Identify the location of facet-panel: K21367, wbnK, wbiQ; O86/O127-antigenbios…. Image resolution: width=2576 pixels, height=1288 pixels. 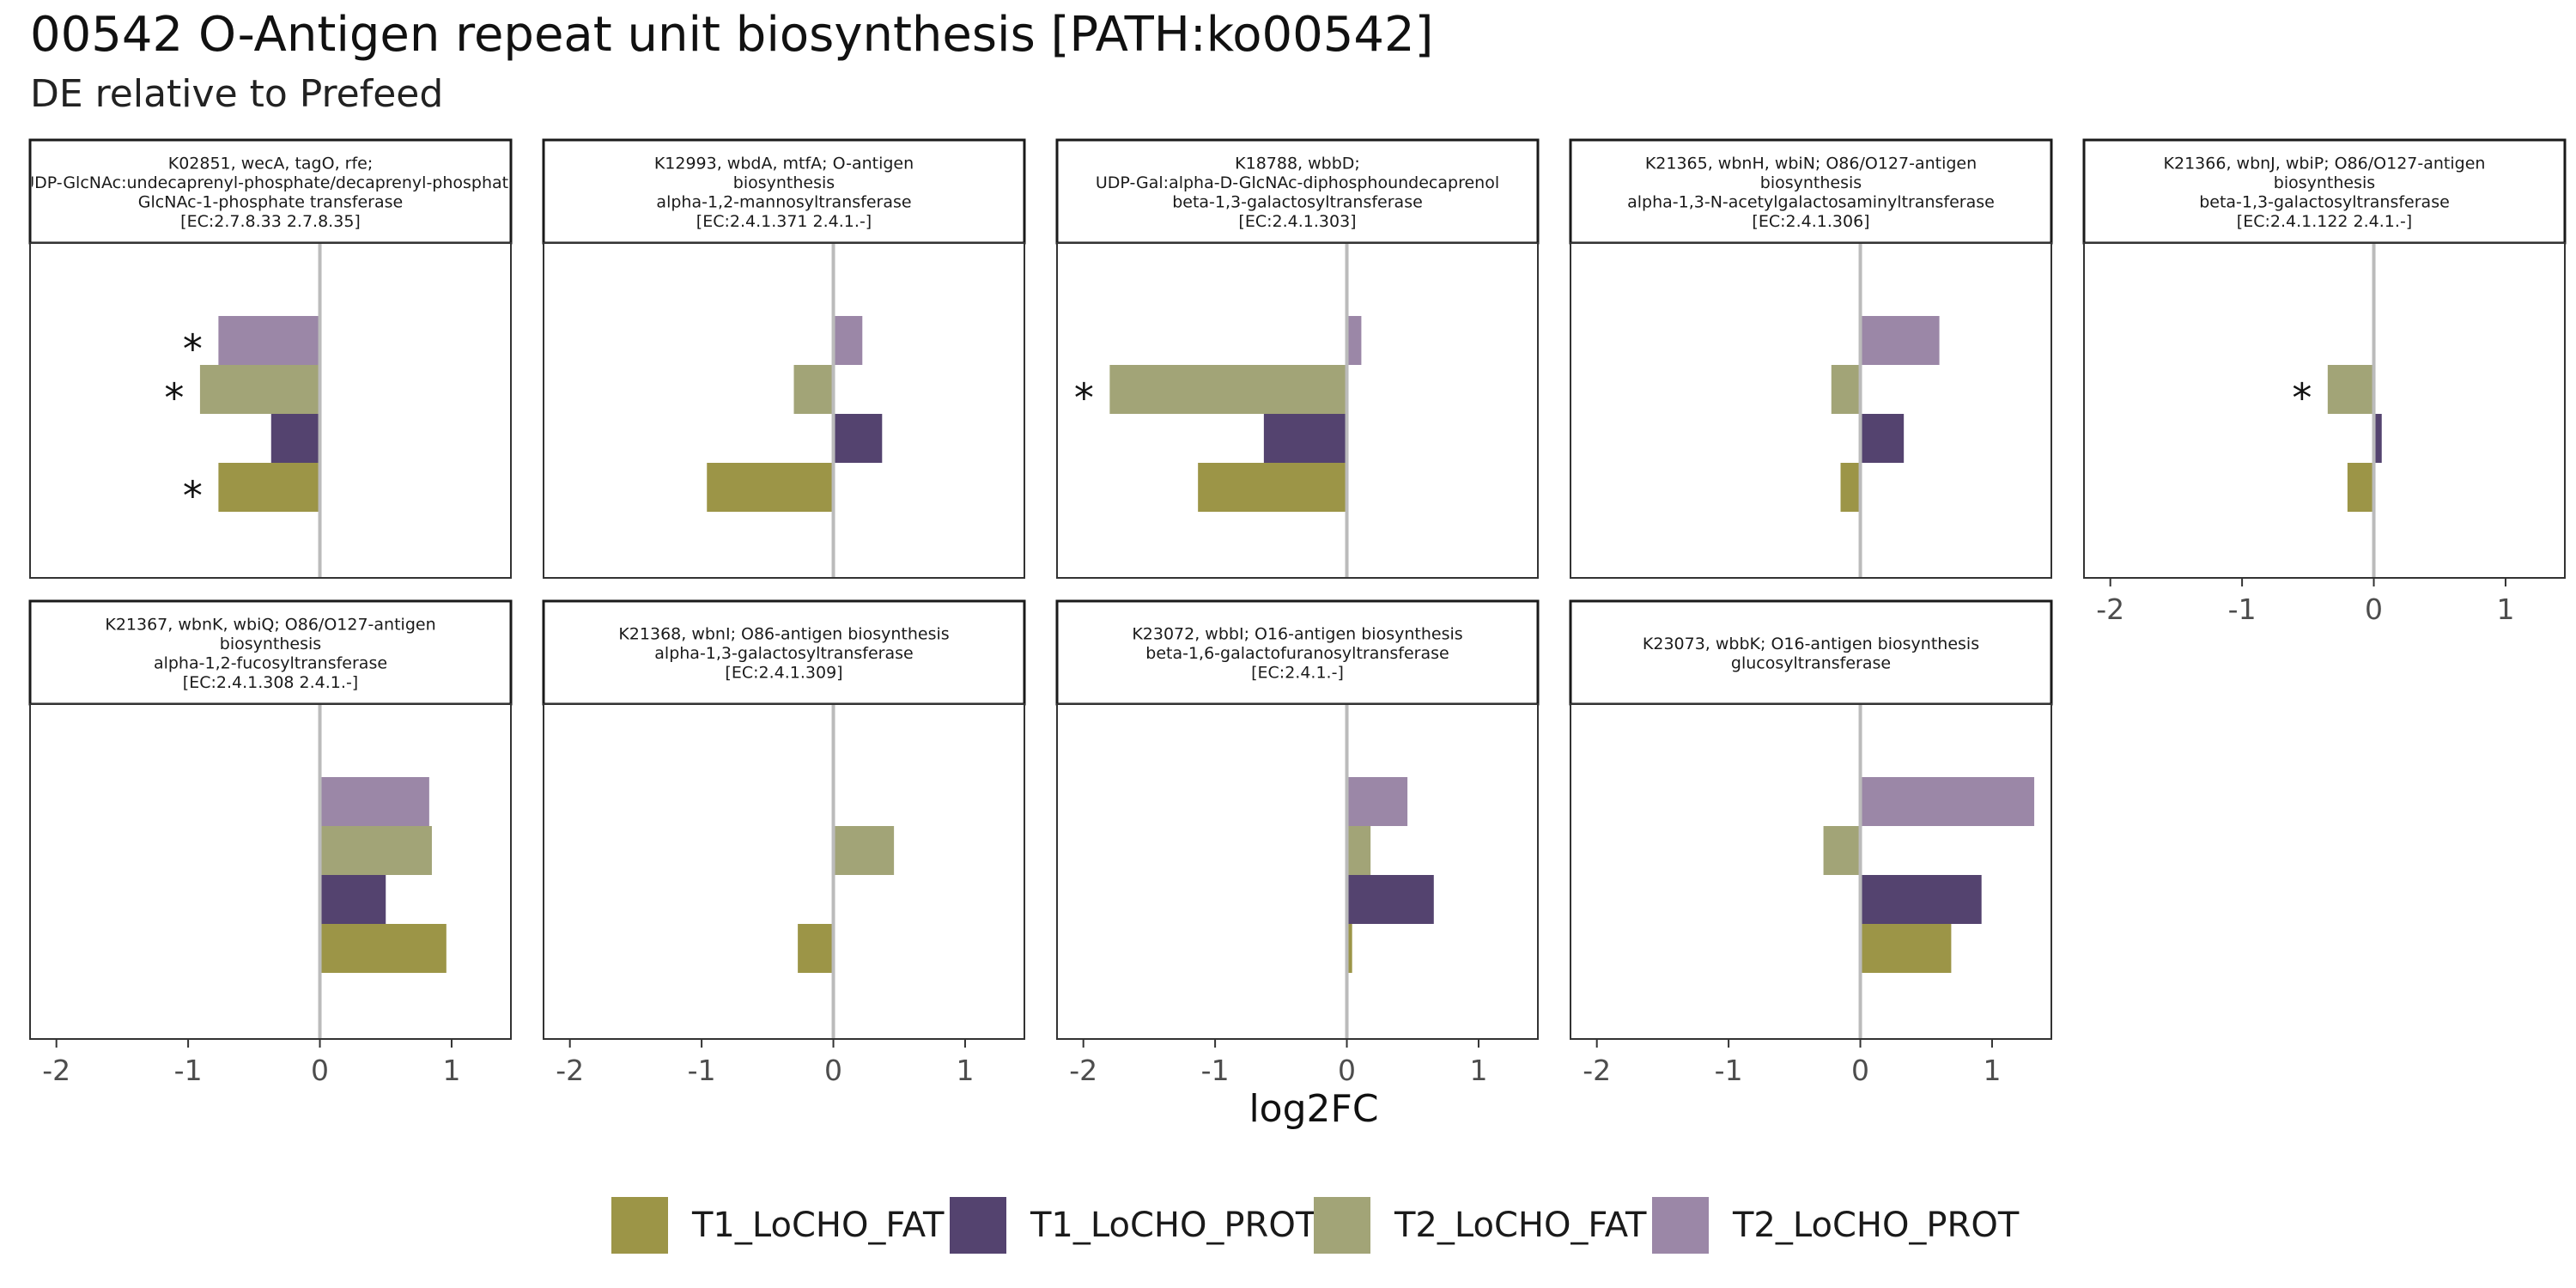
(270, 843).